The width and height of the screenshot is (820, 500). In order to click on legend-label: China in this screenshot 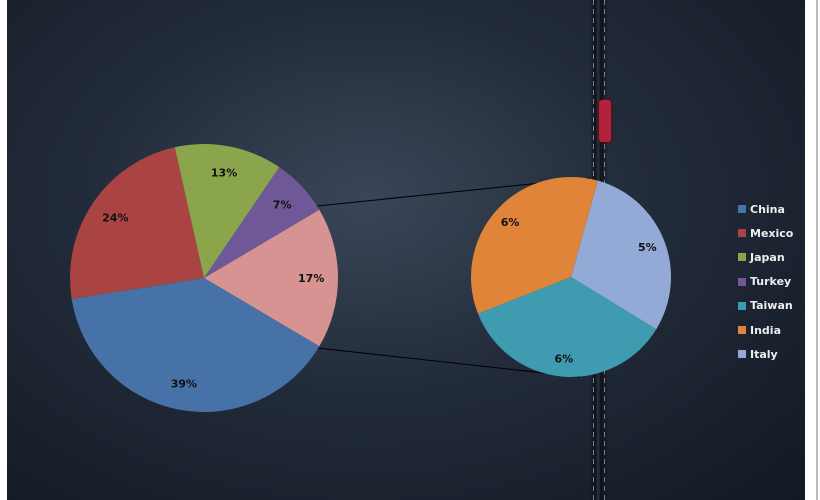, I will do `click(767, 209)`.